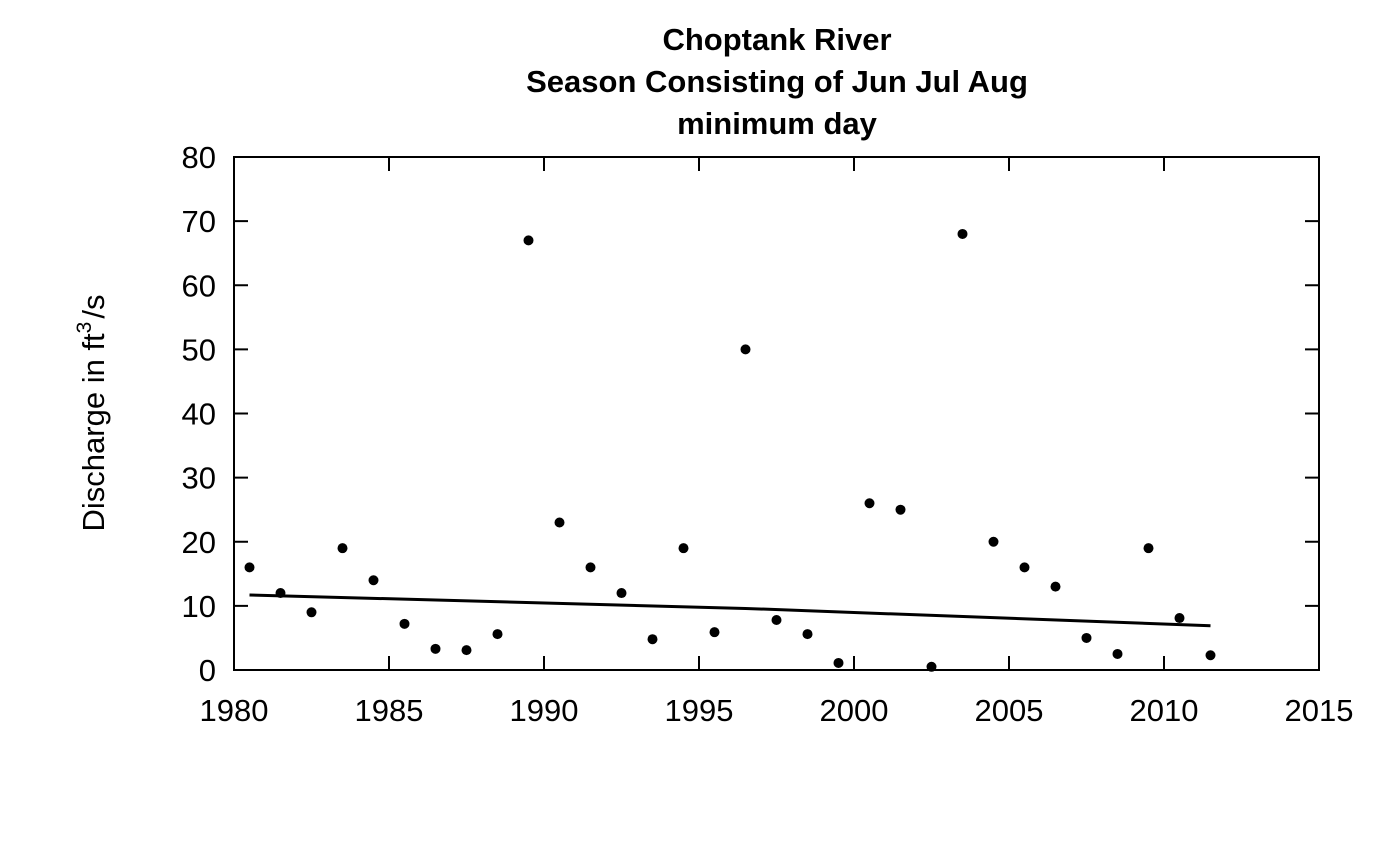 This screenshot has width=1400, height=866. What do you see at coordinates (777, 123) in the screenshot?
I see `chart-title-line-3: minimum day` at bounding box center [777, 123].